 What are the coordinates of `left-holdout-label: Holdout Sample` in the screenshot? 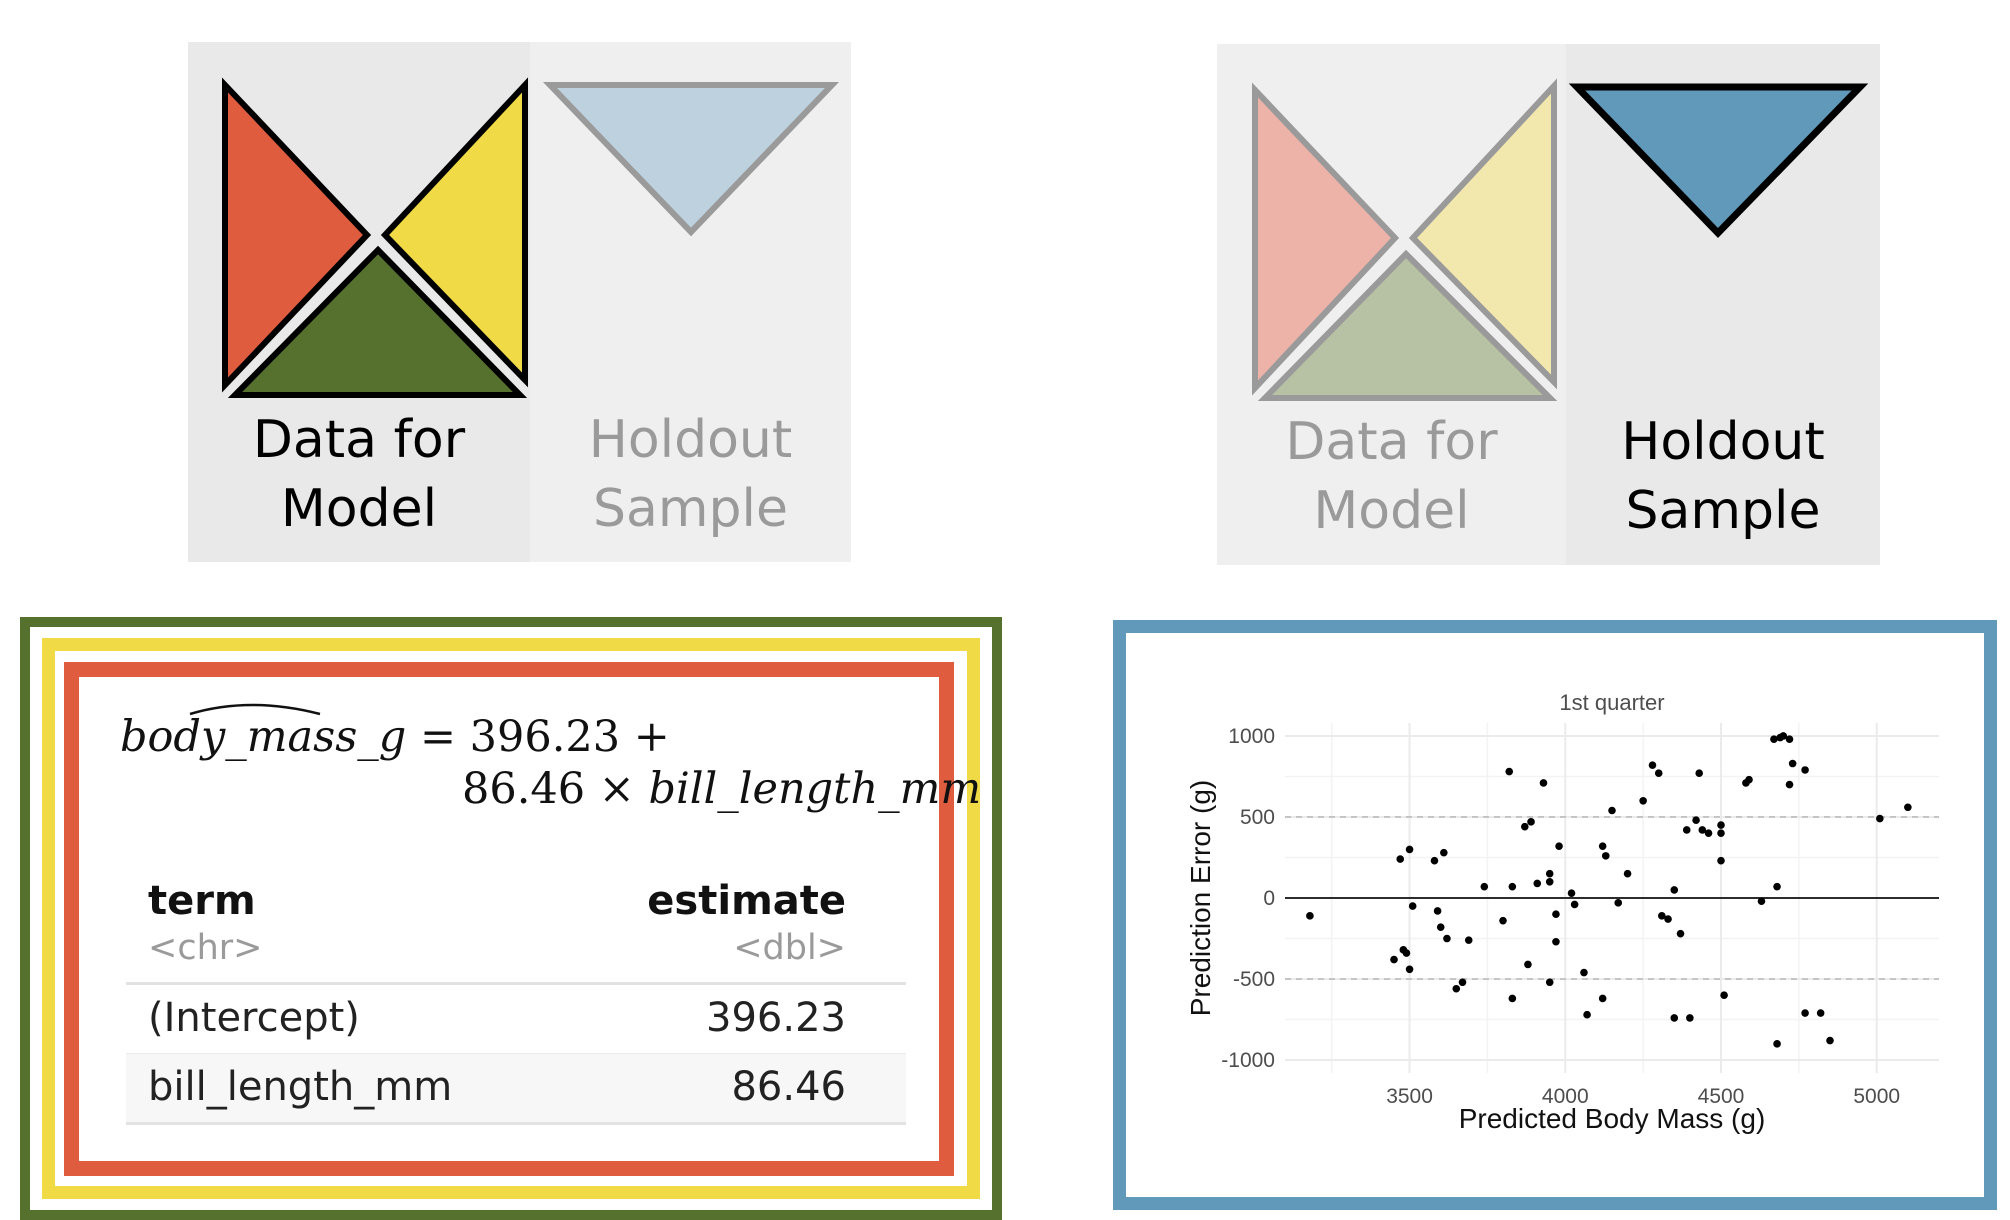 It's located at (690, 474).